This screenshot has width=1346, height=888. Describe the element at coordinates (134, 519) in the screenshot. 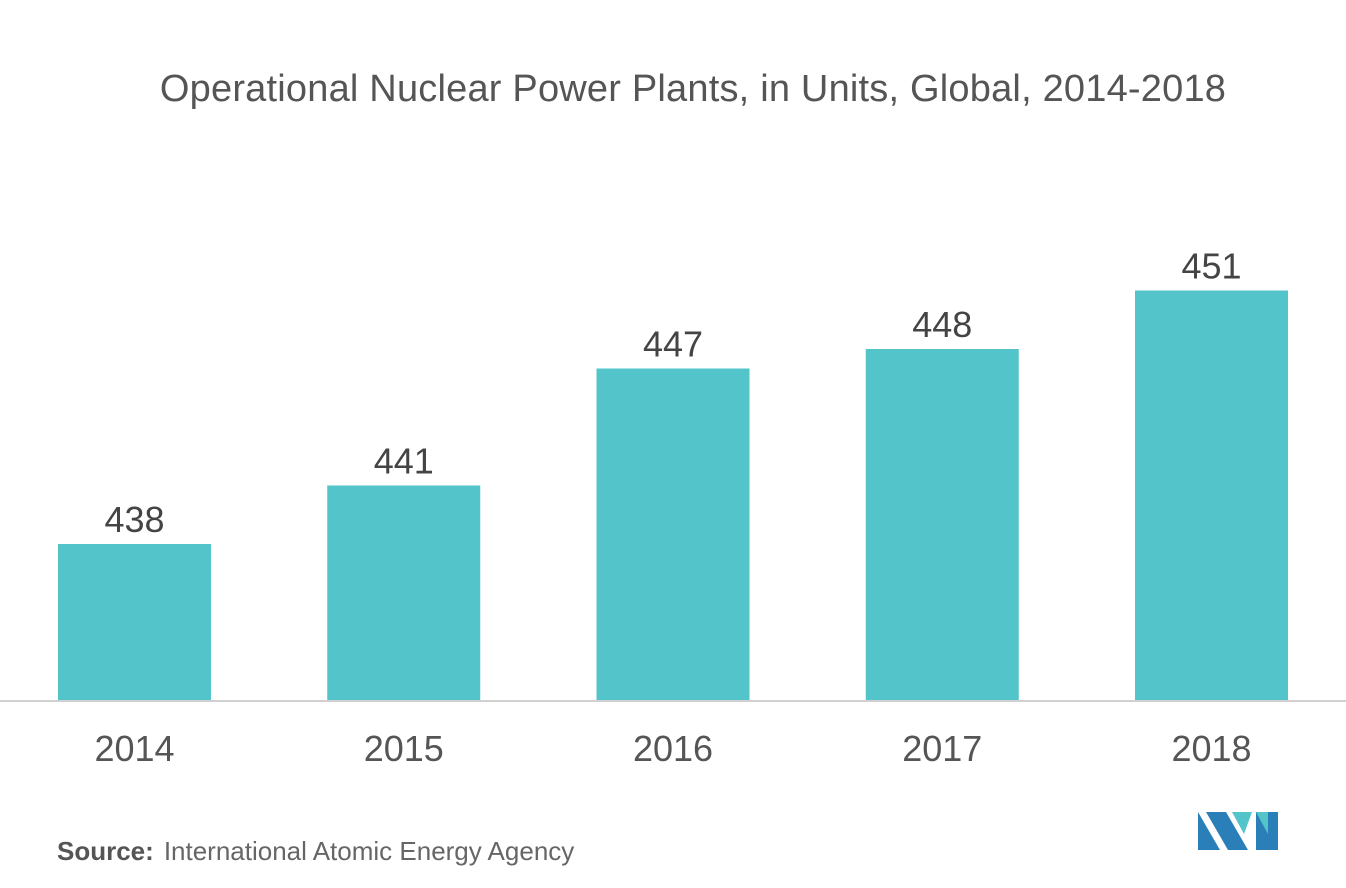

I see `value-label-2014: 438` at that location.